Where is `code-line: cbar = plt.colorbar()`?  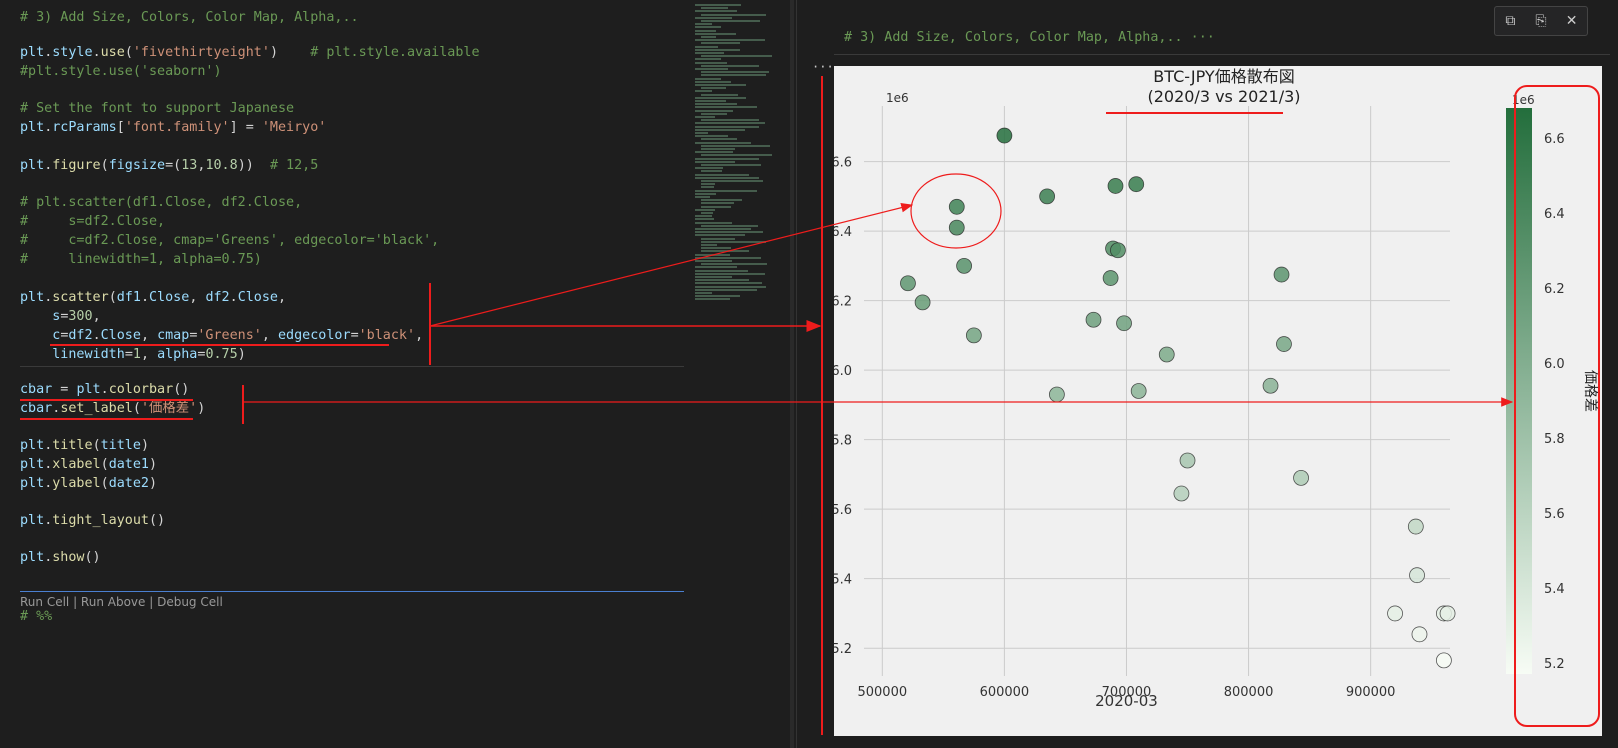
code-line: cbar = plt.colorbar() is located at coordinates (104, 390).